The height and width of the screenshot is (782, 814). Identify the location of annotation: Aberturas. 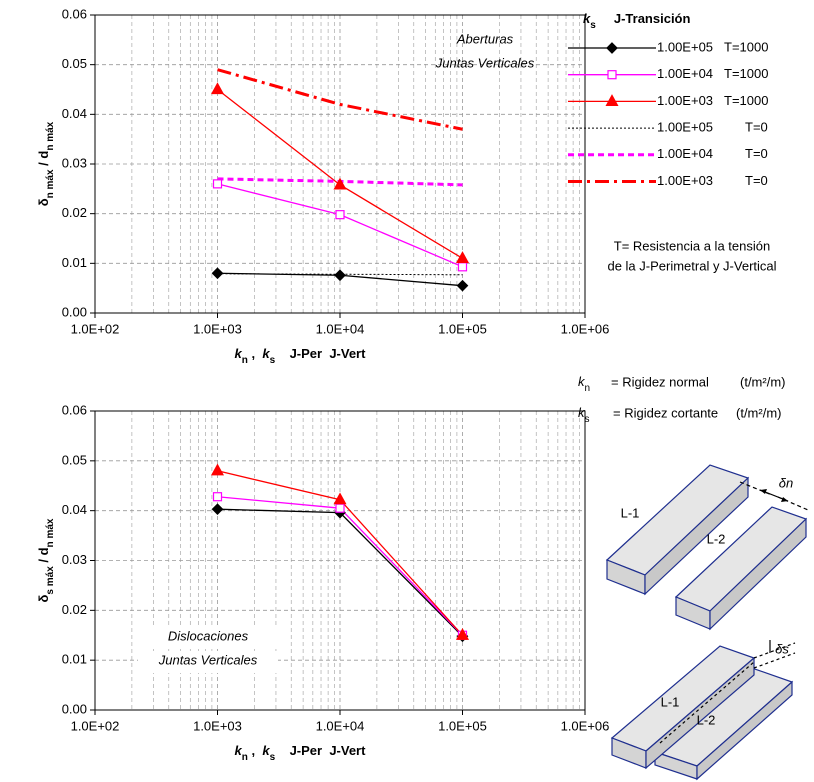
(485, 38).